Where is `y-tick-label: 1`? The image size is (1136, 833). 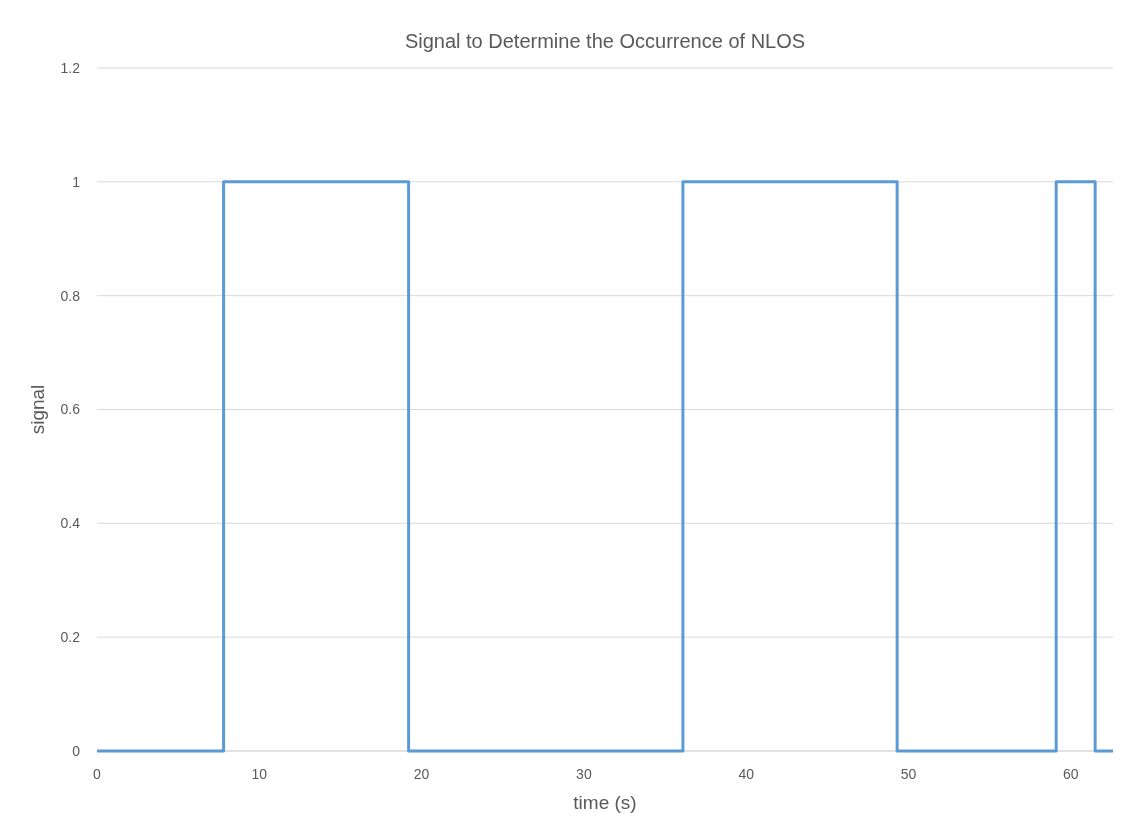 y-tick-label: 1 is located at coordinates (76, 181).